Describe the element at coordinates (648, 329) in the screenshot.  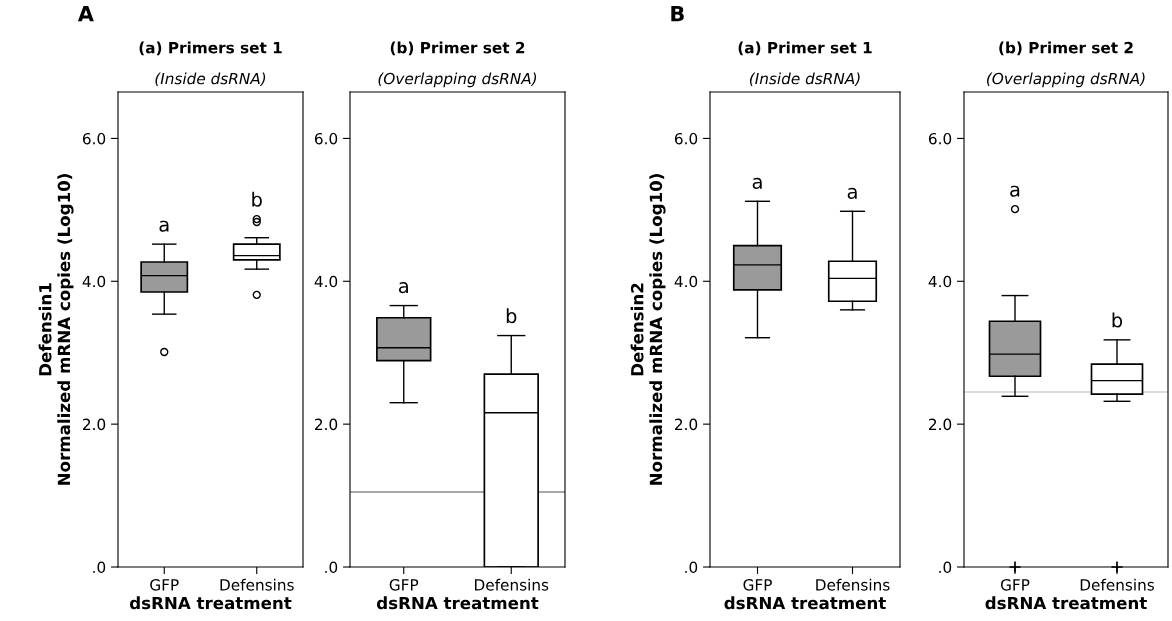
I see `y-axis-title: Defensin2 Normalized mRNA copies (Log10)` at that location.